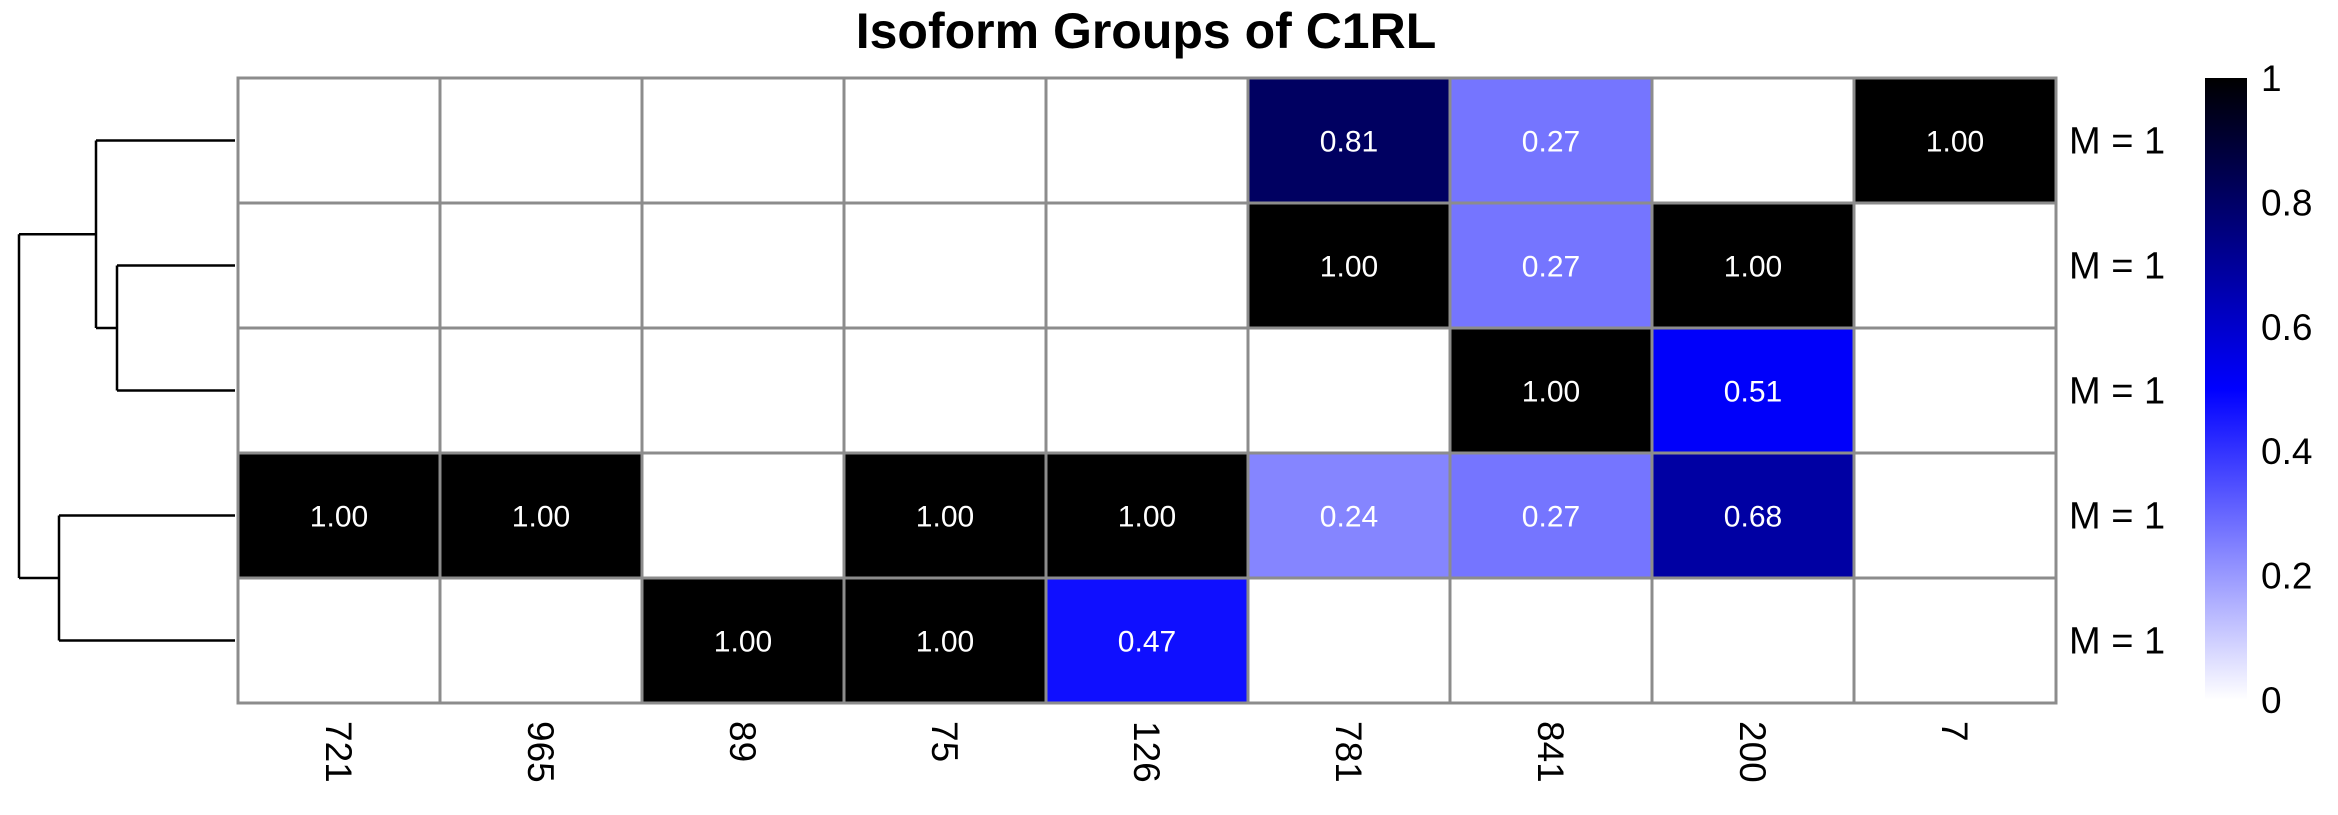  I want to click on column-label: 841, so click(1550, 752).